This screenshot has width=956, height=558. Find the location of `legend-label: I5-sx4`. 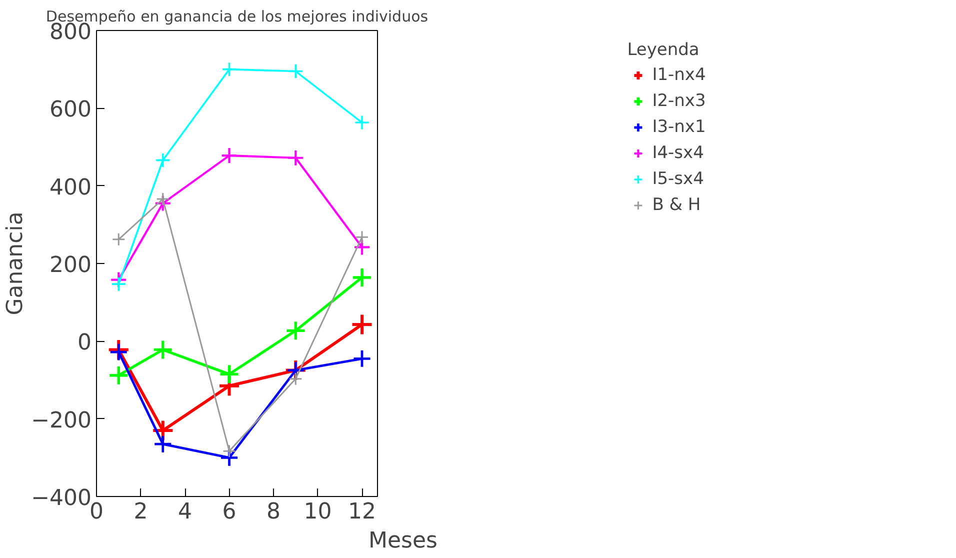

legend-label: I5-sx4 is located at coordinates (678, 179).